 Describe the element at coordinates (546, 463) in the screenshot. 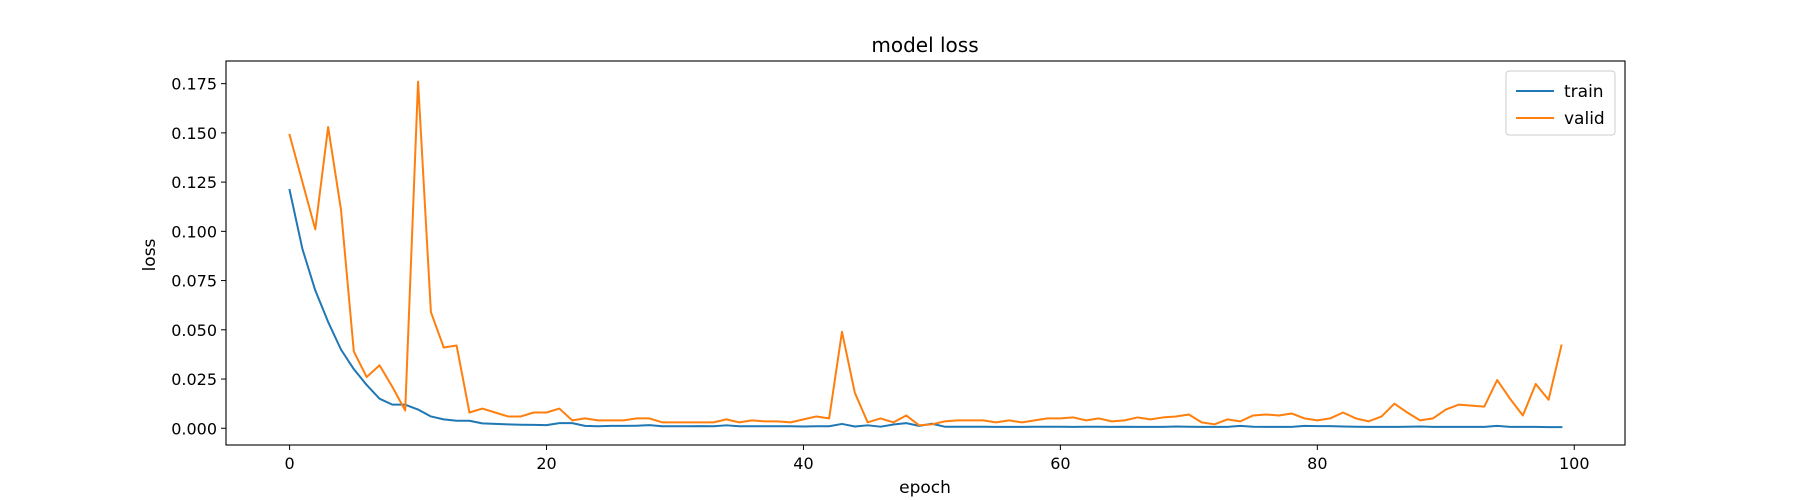

I see `x-tick-label: 20` at that location.